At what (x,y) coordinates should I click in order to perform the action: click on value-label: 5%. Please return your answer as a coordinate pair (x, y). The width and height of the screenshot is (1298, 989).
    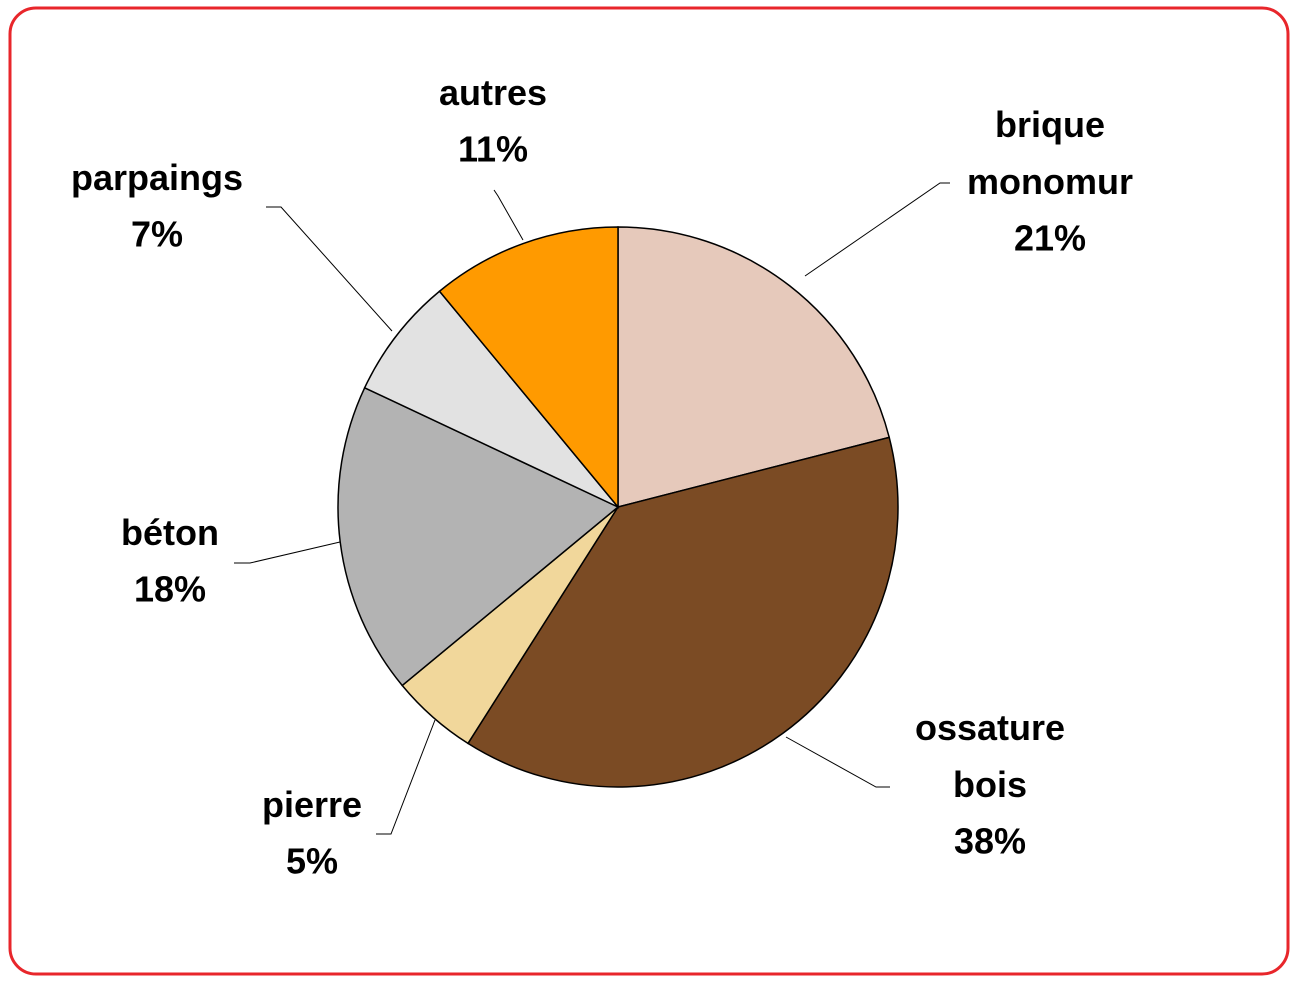
    Looking at the image, I should click on (312, 861).